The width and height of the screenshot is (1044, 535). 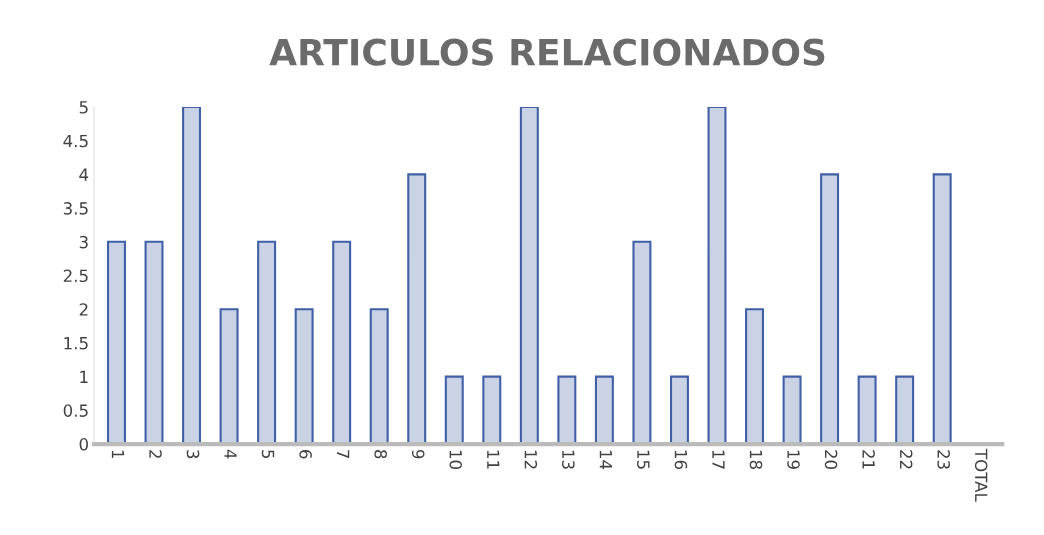 What do you see at coordinates (493, 459) in the screenshot?
I see `x-tick-label: 11` at bounding box center [493, 459].